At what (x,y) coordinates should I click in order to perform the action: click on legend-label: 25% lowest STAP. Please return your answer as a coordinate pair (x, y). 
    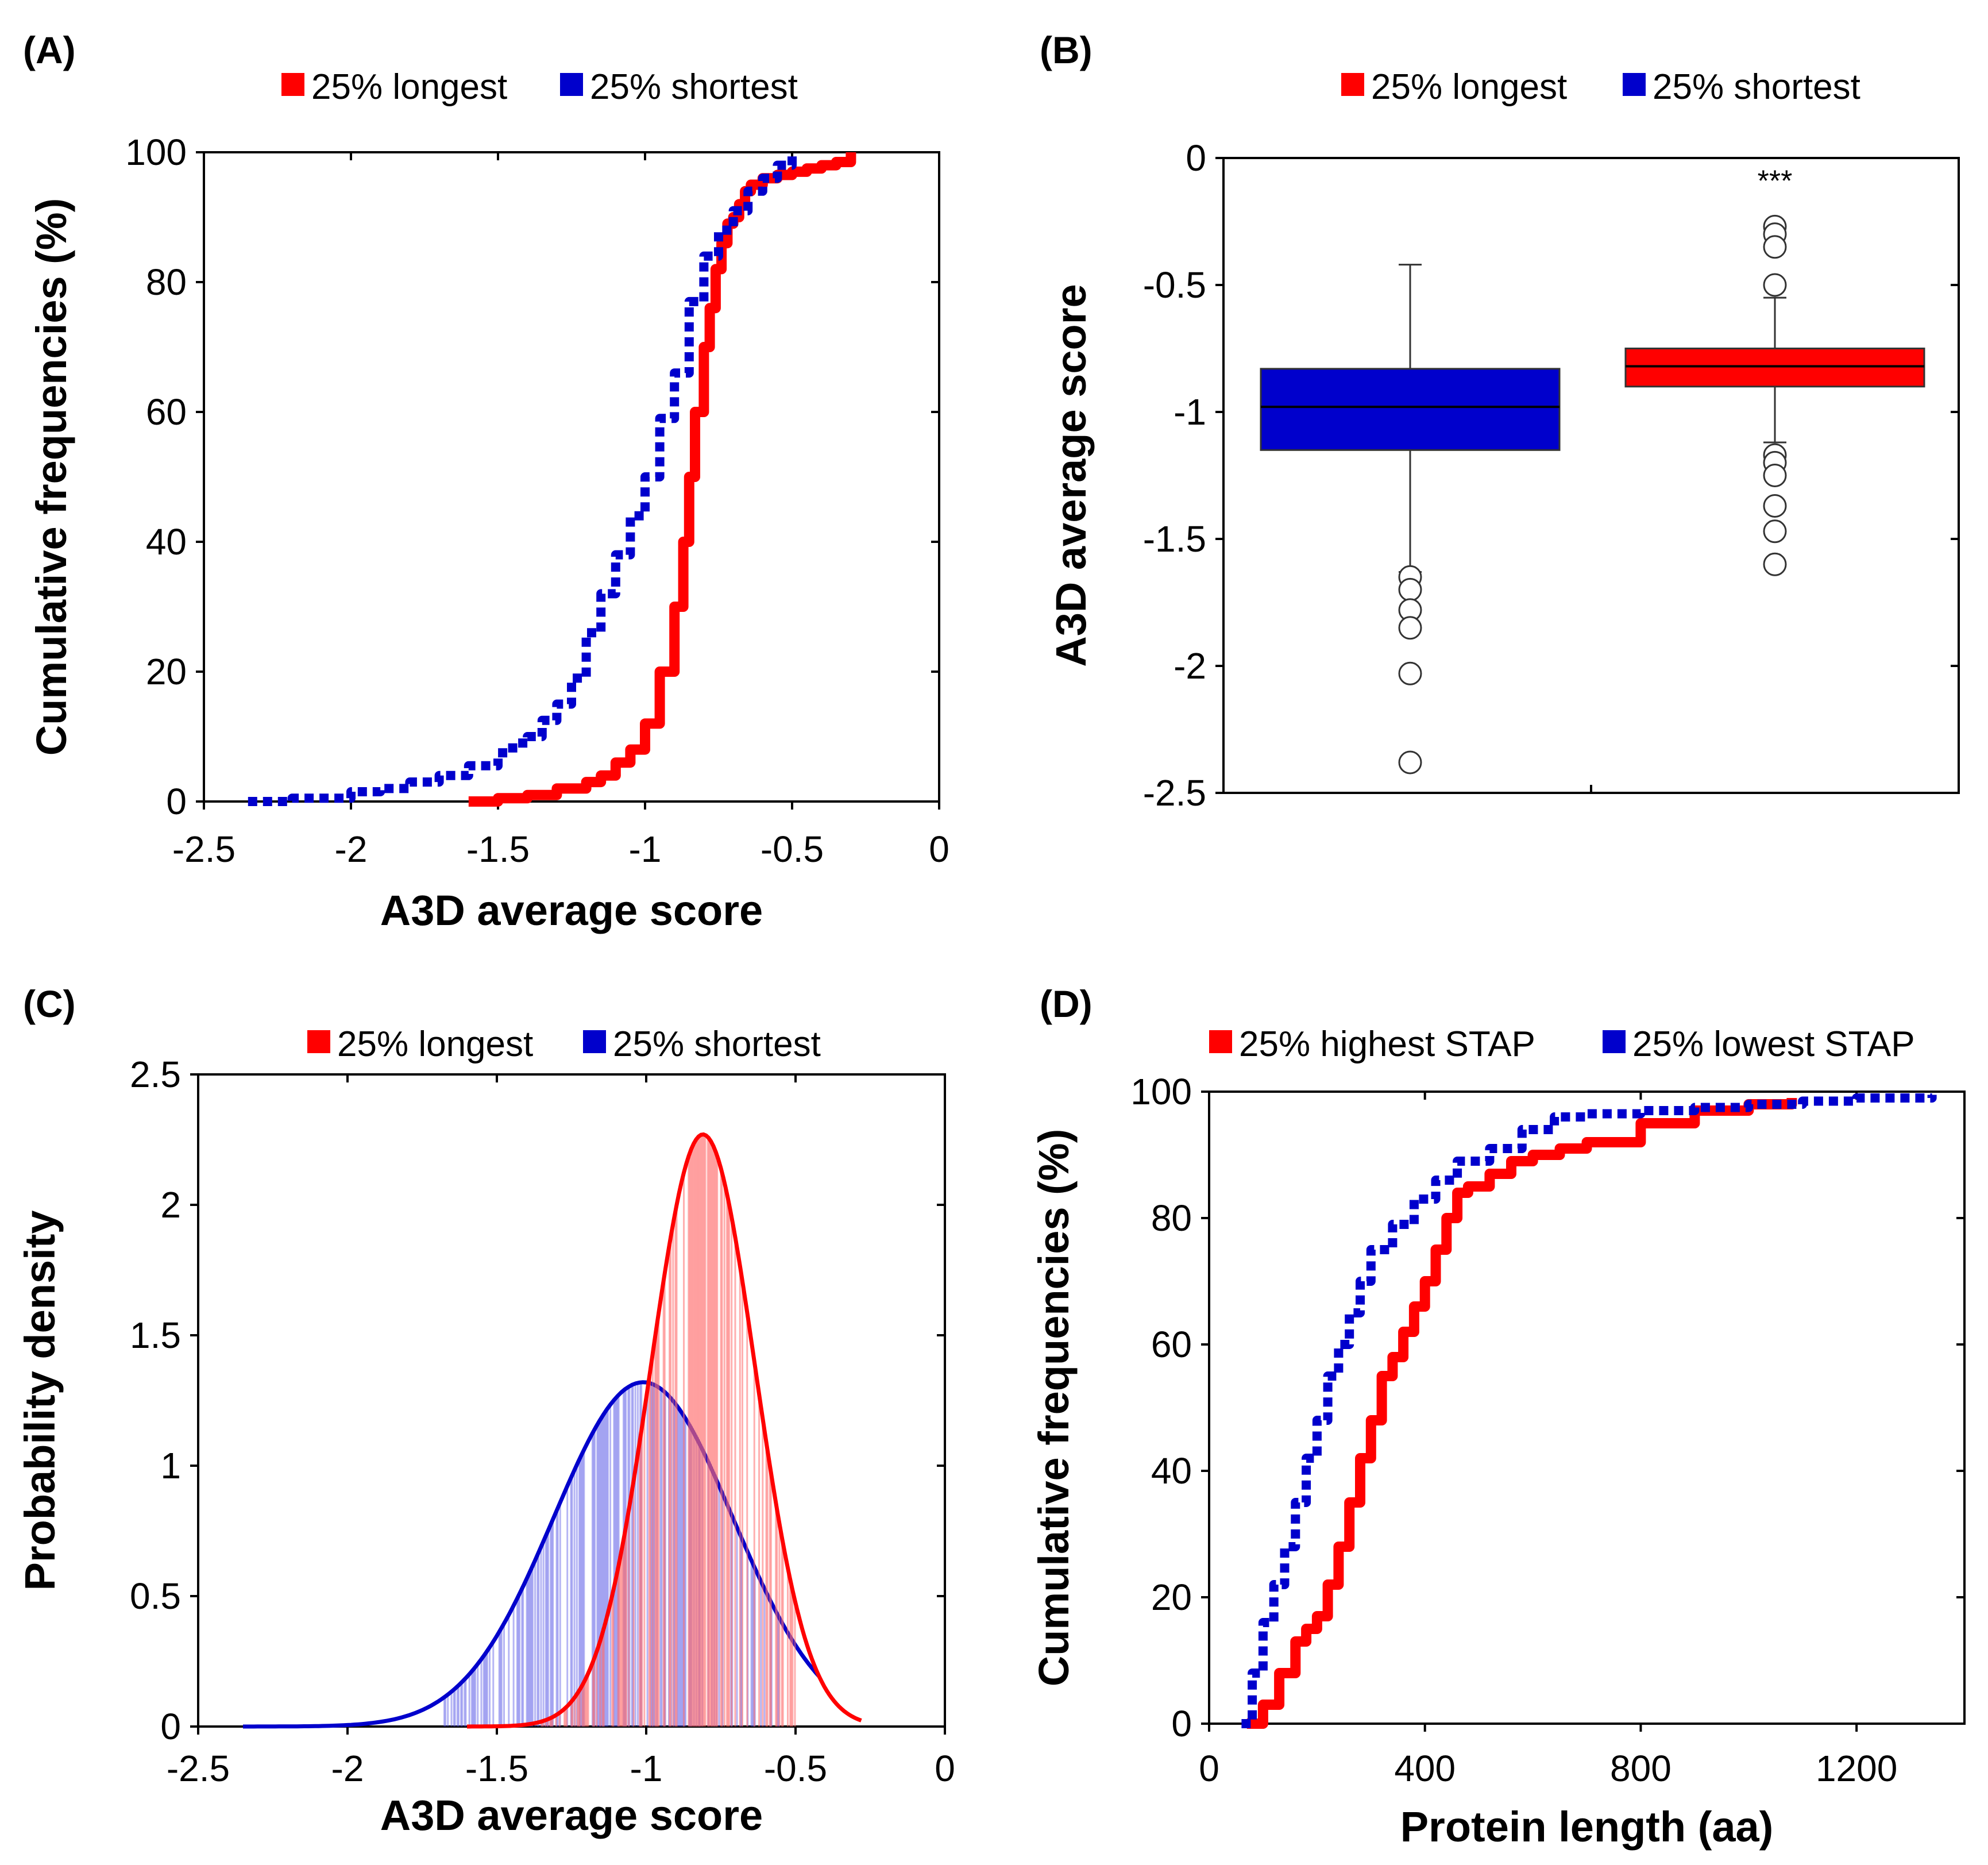
    Looking at the image, I should click on (1774, 1044).